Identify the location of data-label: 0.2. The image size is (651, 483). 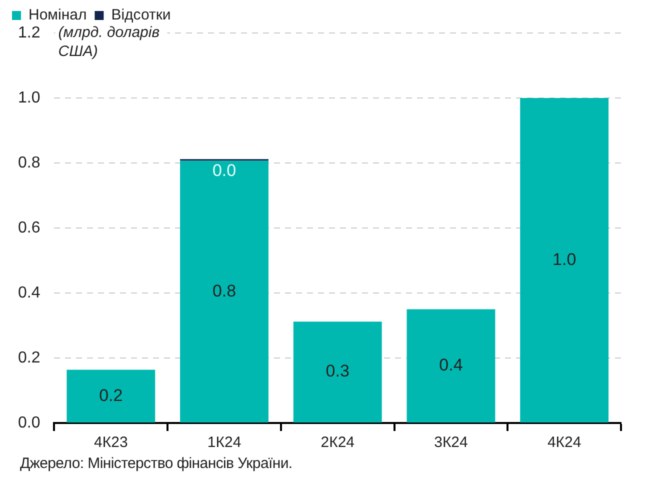
(111, 395).